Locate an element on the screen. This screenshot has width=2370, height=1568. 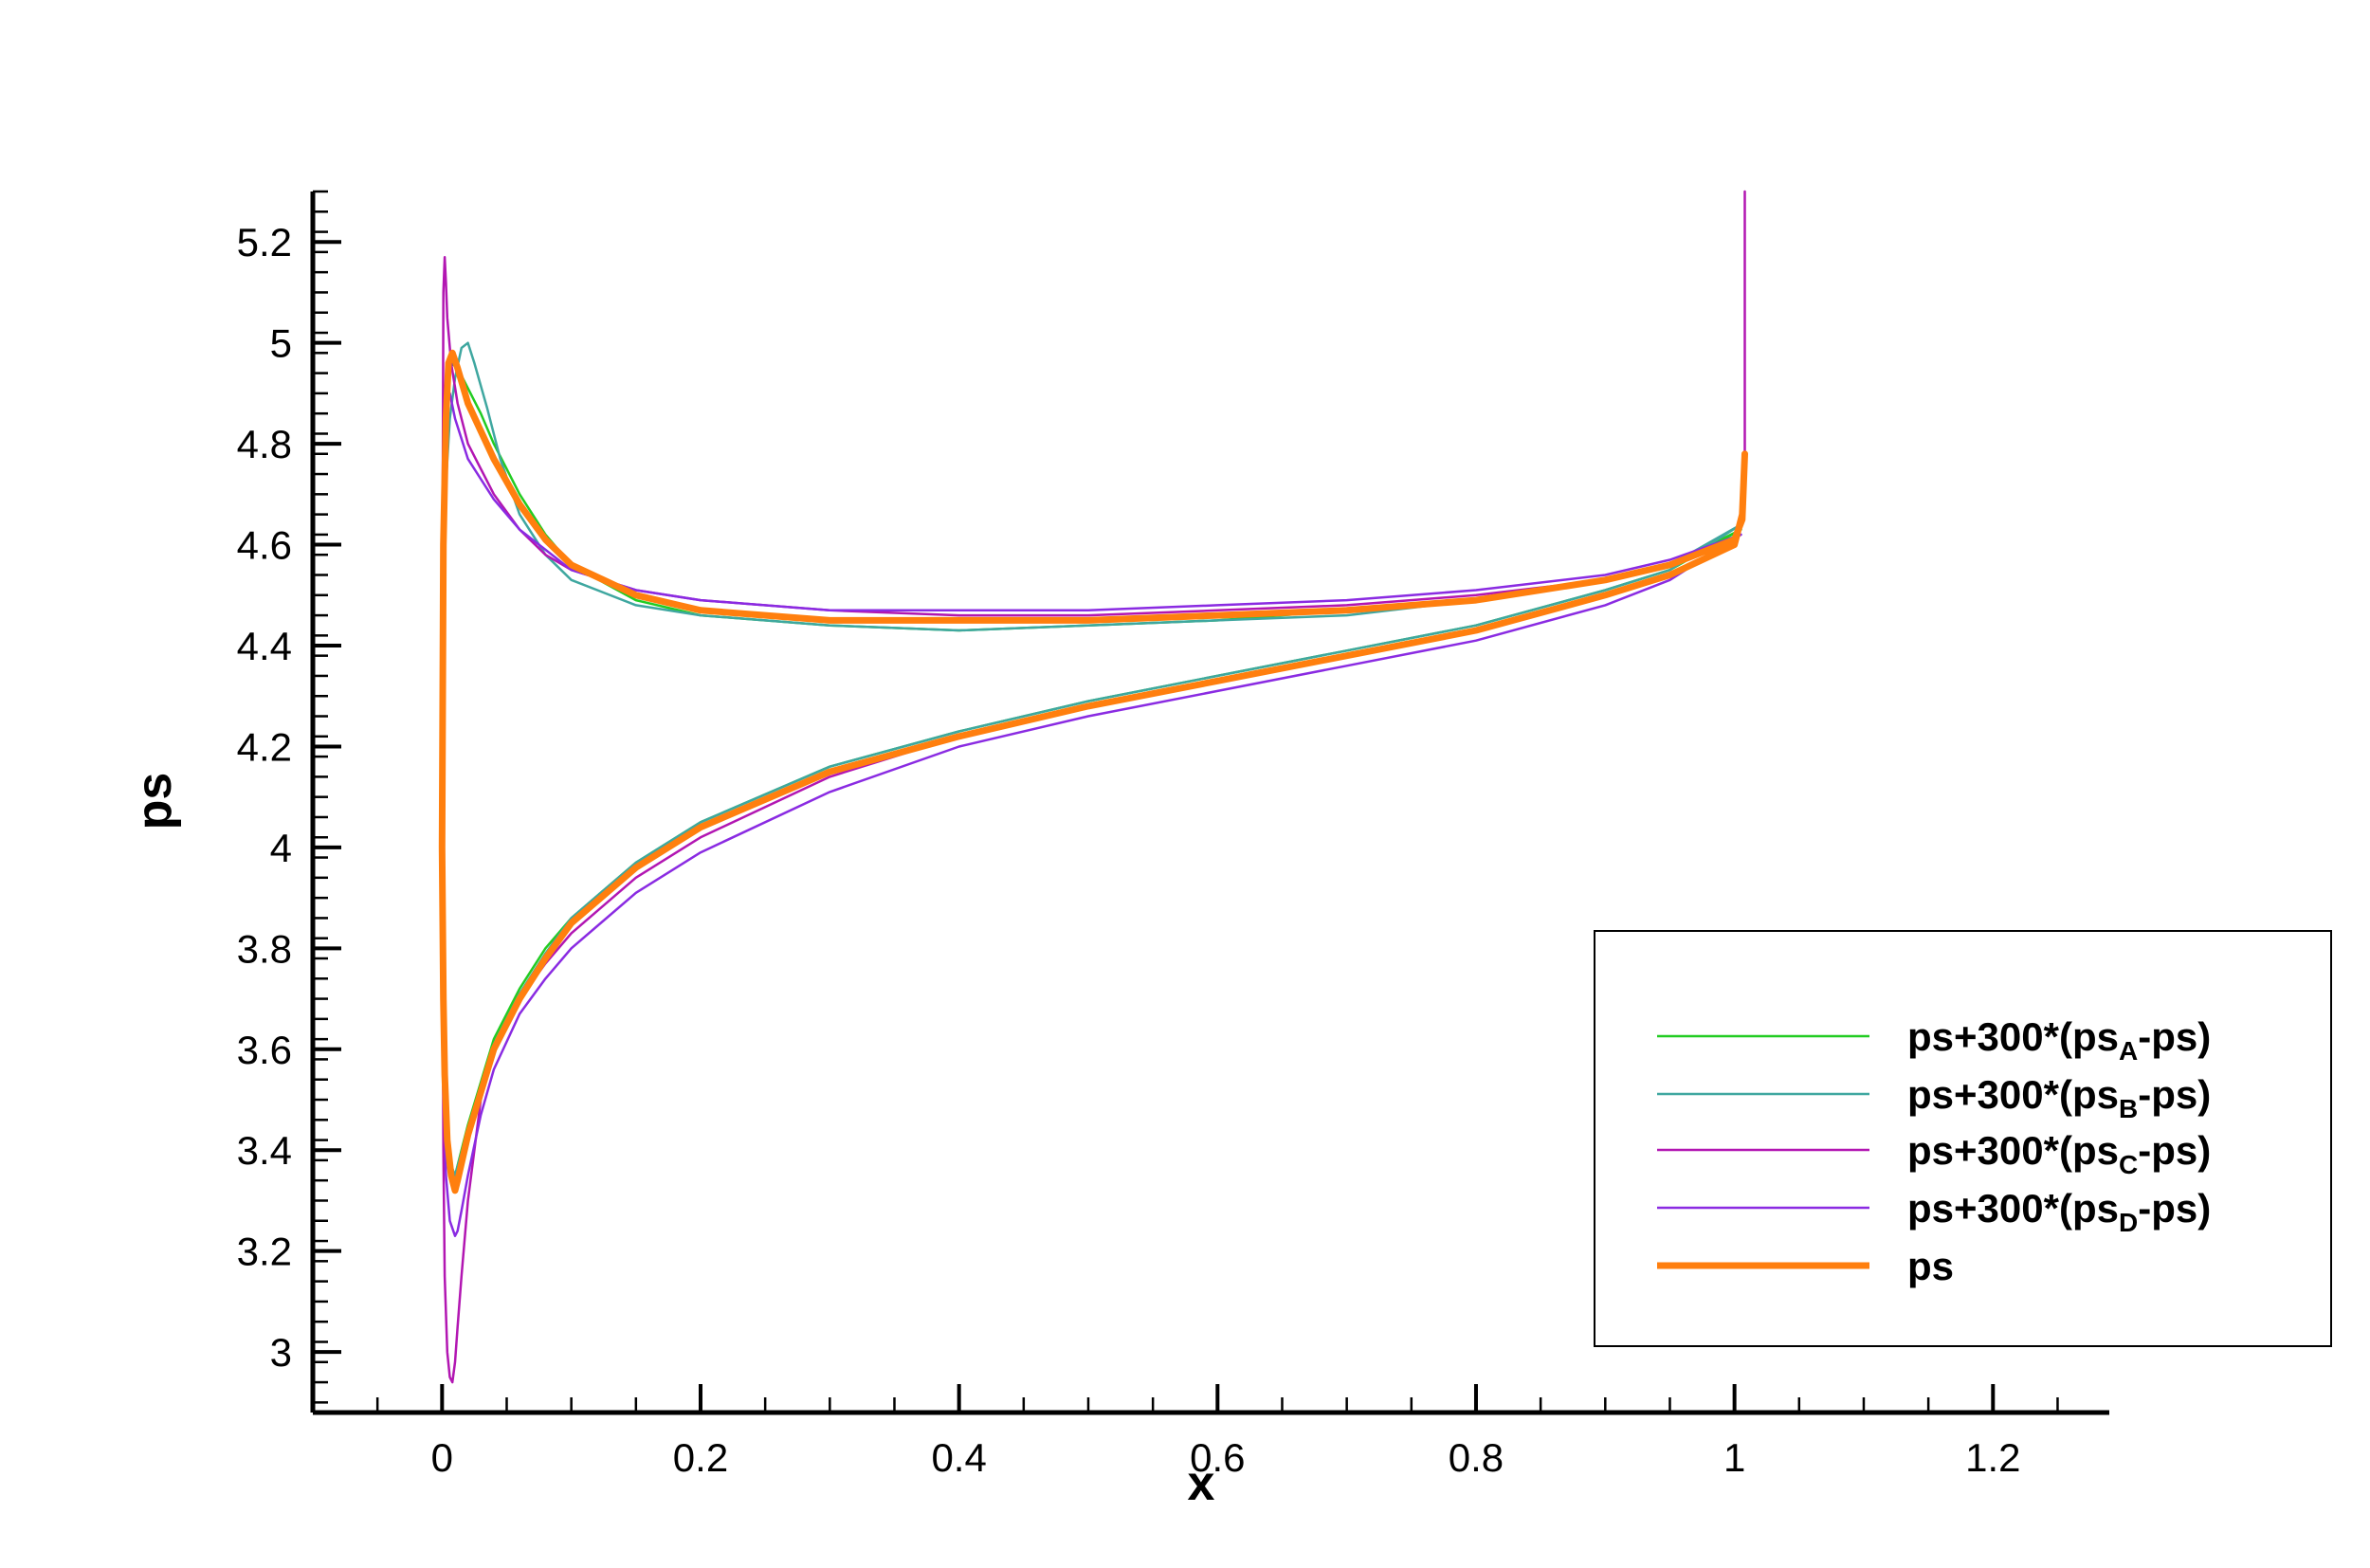
legend-label-2: ps+300*(psC-ps) is located at coordinates (2059, 1153).